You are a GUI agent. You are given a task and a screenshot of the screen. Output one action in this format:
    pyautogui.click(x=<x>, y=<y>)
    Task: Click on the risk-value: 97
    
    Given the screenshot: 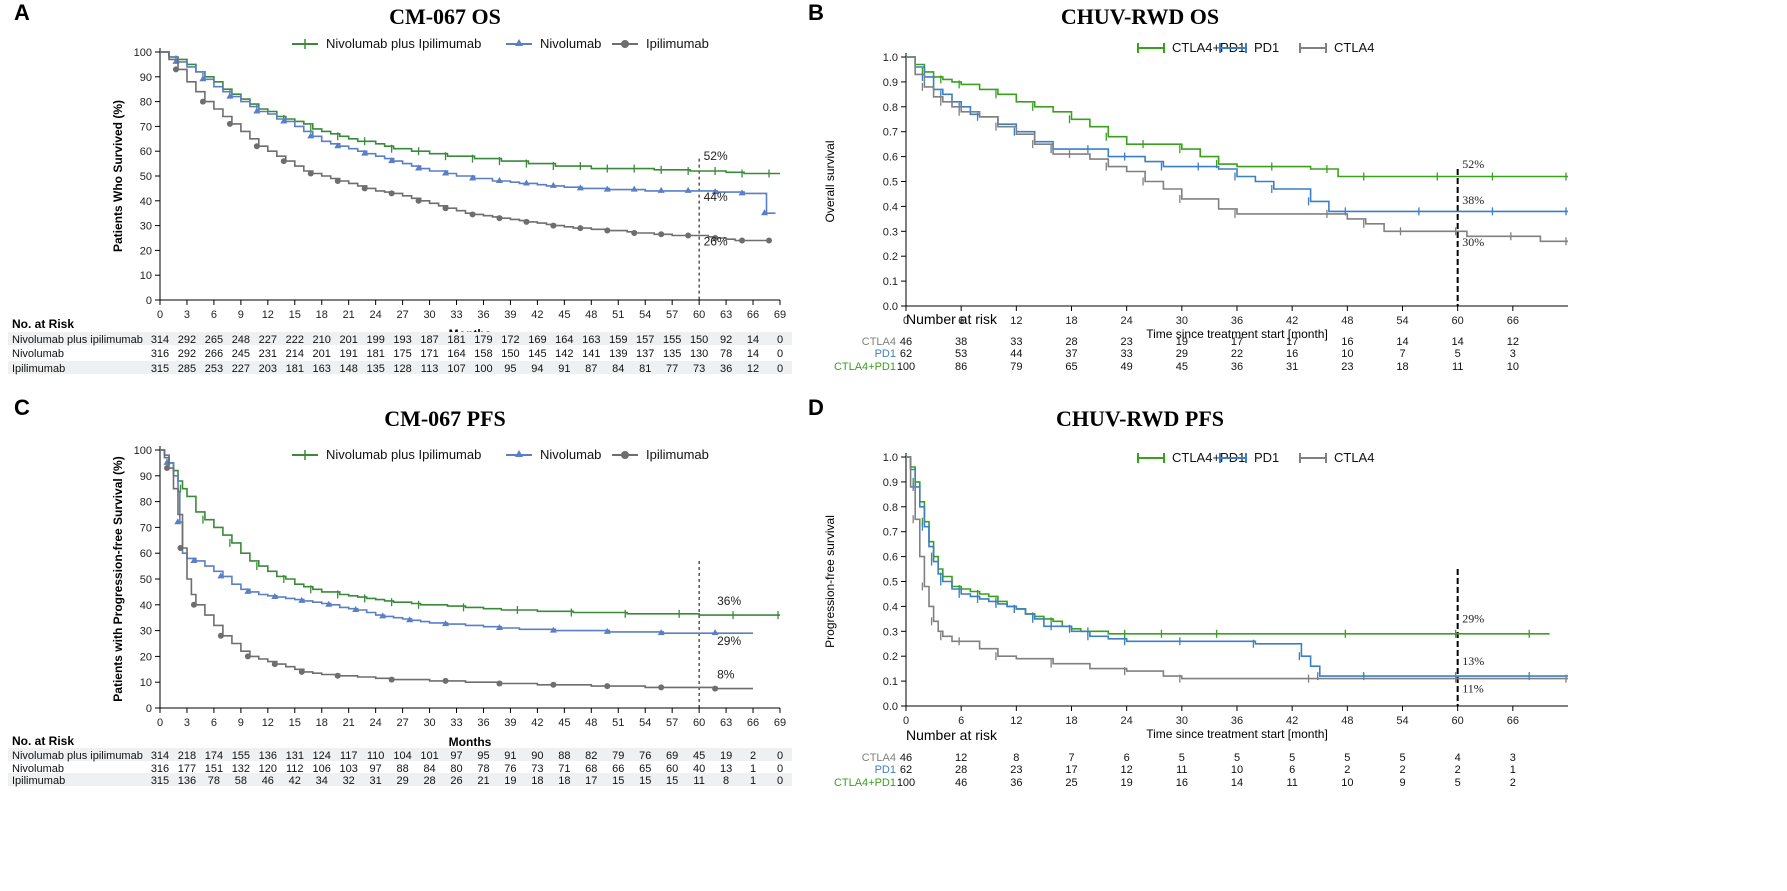 What is the action you would take?
    pyautogui.click(x=456, y=756)
    